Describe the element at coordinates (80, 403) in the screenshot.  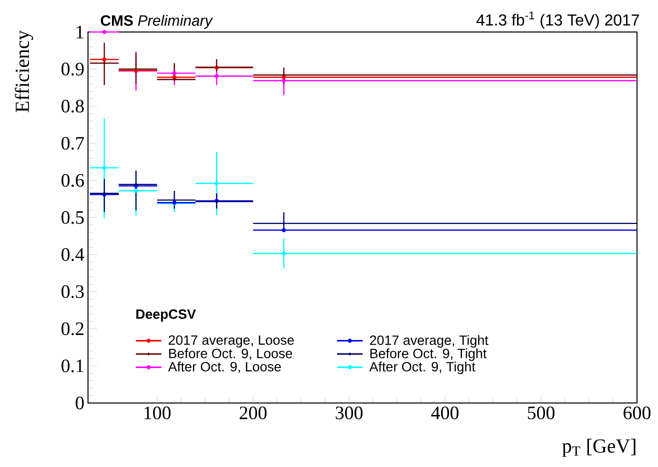
I see `y-tick-label: 0` at that location.